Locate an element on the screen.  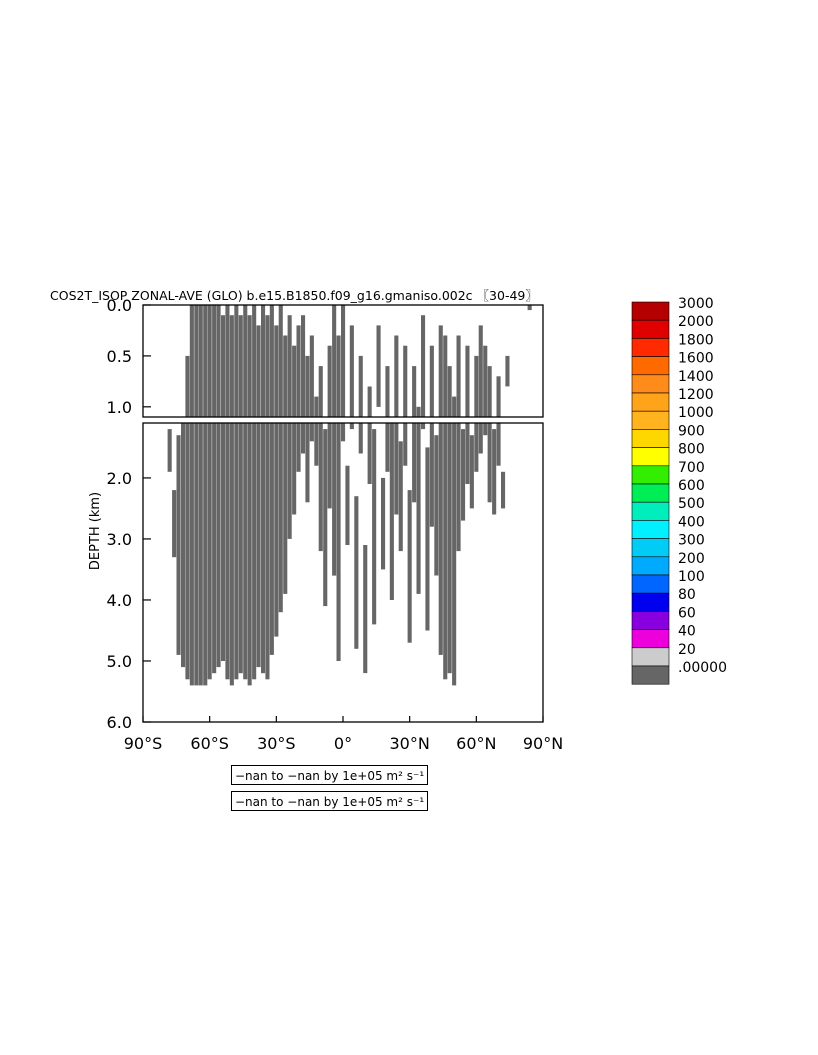
colorbar-label: 400 is located at coordinates (691, 522).